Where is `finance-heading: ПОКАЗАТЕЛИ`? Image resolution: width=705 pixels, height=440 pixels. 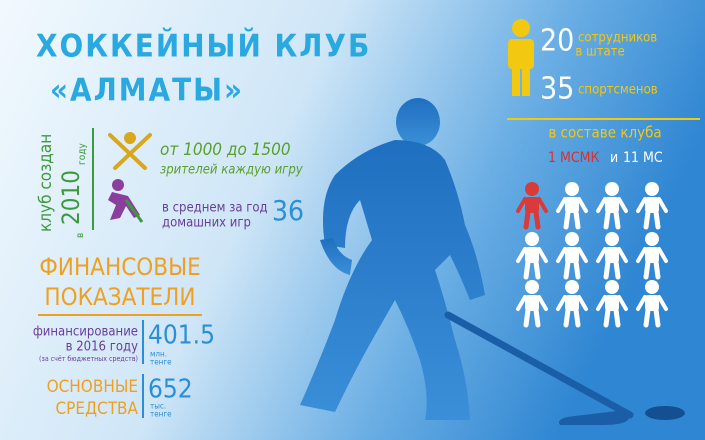
finance-heading: ПОКАЗАТЕЛИ is located at coordinates (119, 297).